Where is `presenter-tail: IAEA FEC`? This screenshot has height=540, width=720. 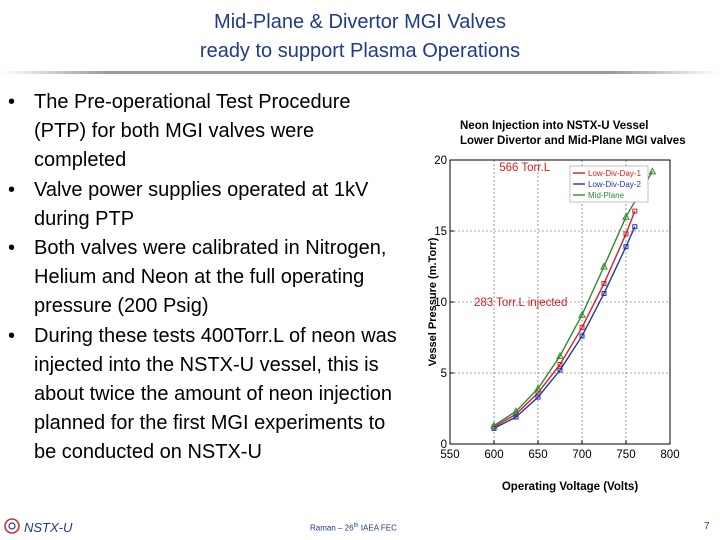 presenter-tail: IAEA FEC is located at coordinates (377, 528).